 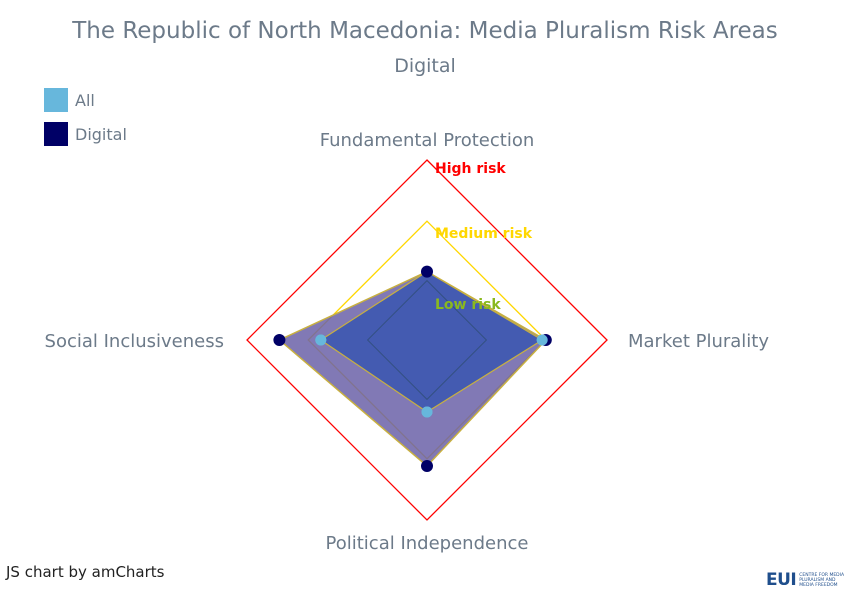 What do you see at coordinates (85, 572) in the screenshot?
I see `amcharts-credit-link: JS chart by amCharts` at bounding box center [85, 572].